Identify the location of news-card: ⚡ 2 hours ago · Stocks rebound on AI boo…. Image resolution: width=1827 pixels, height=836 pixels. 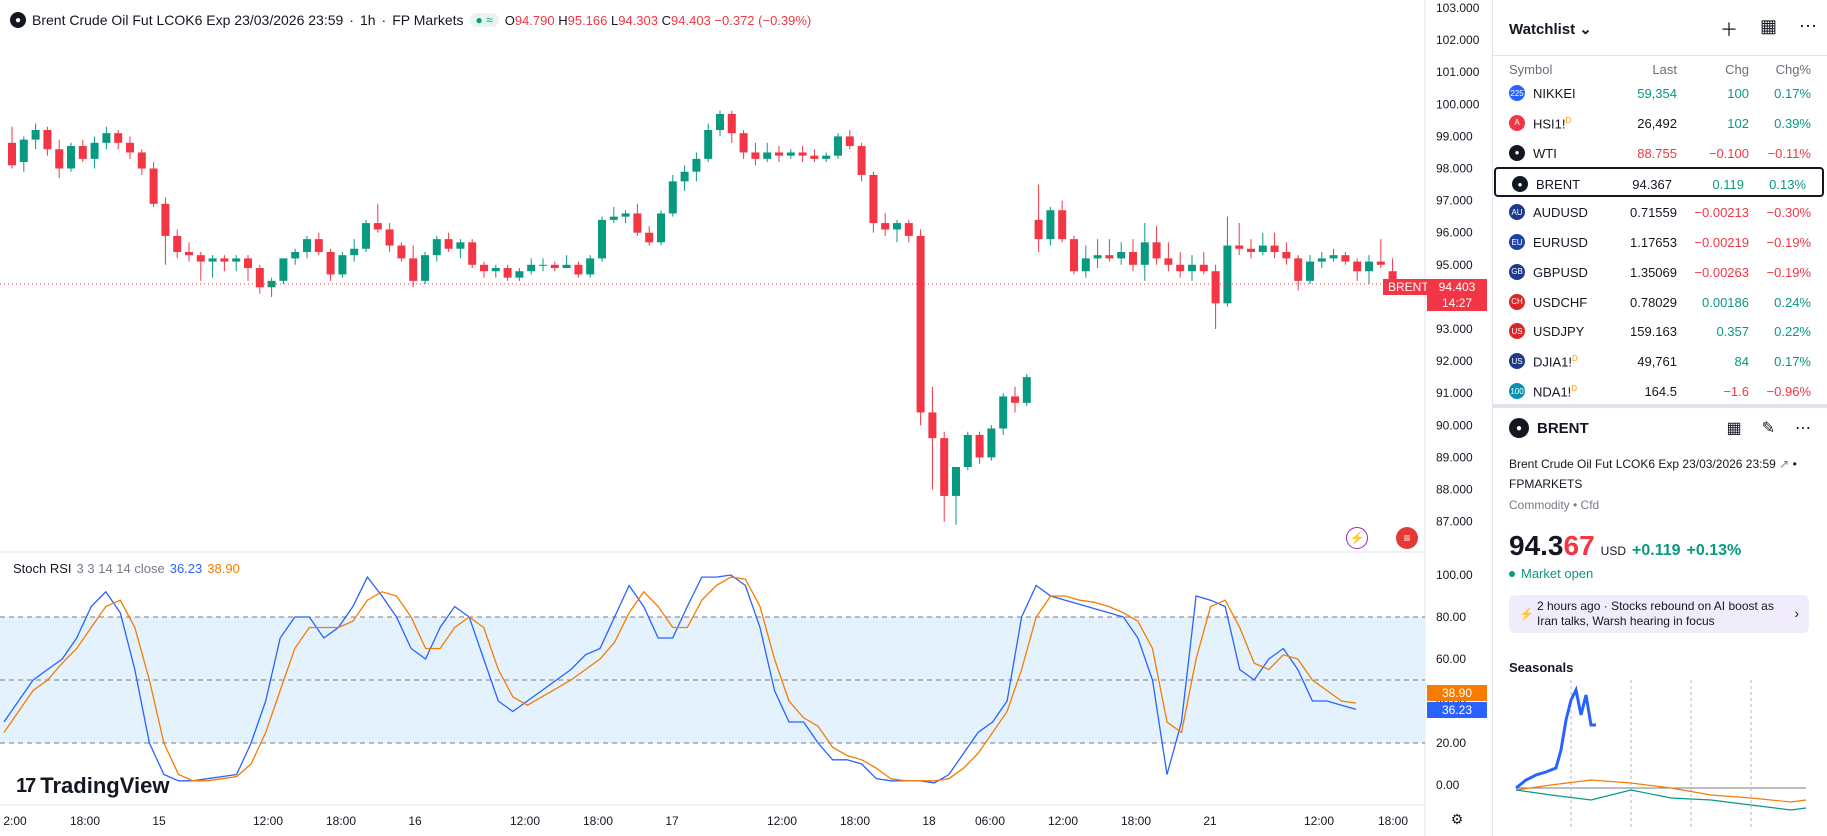
(1659, 614).